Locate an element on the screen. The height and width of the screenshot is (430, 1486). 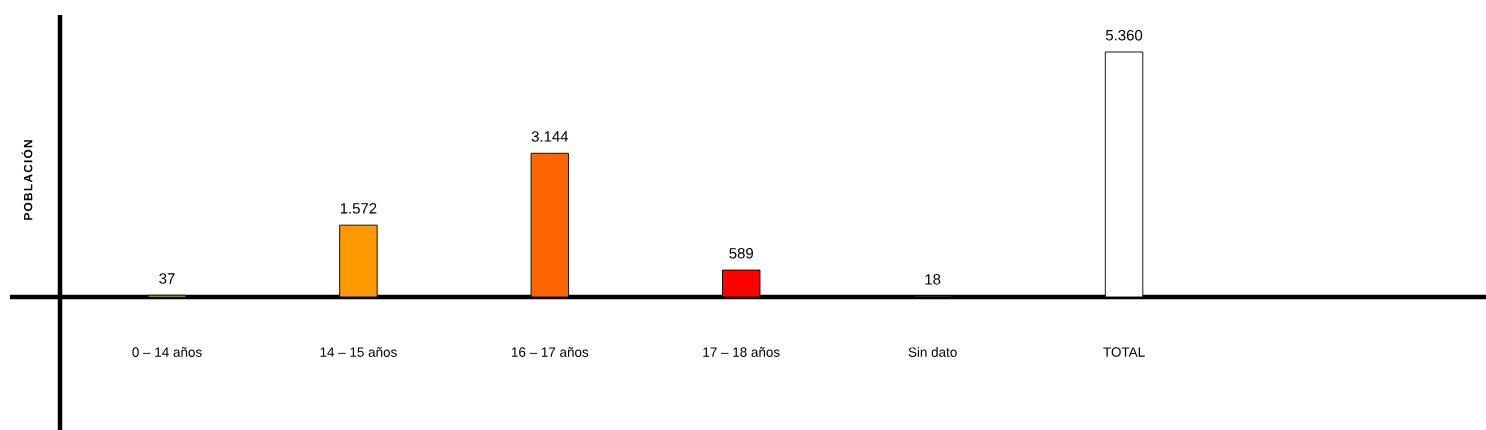
data-label: 18 is located at coordinates (933, 279).